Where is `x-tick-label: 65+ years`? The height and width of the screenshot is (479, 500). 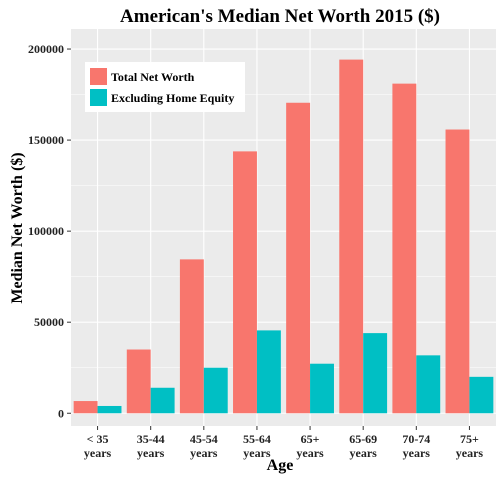 x-tick-label: 65+ years is located at coordinates (310, 446).